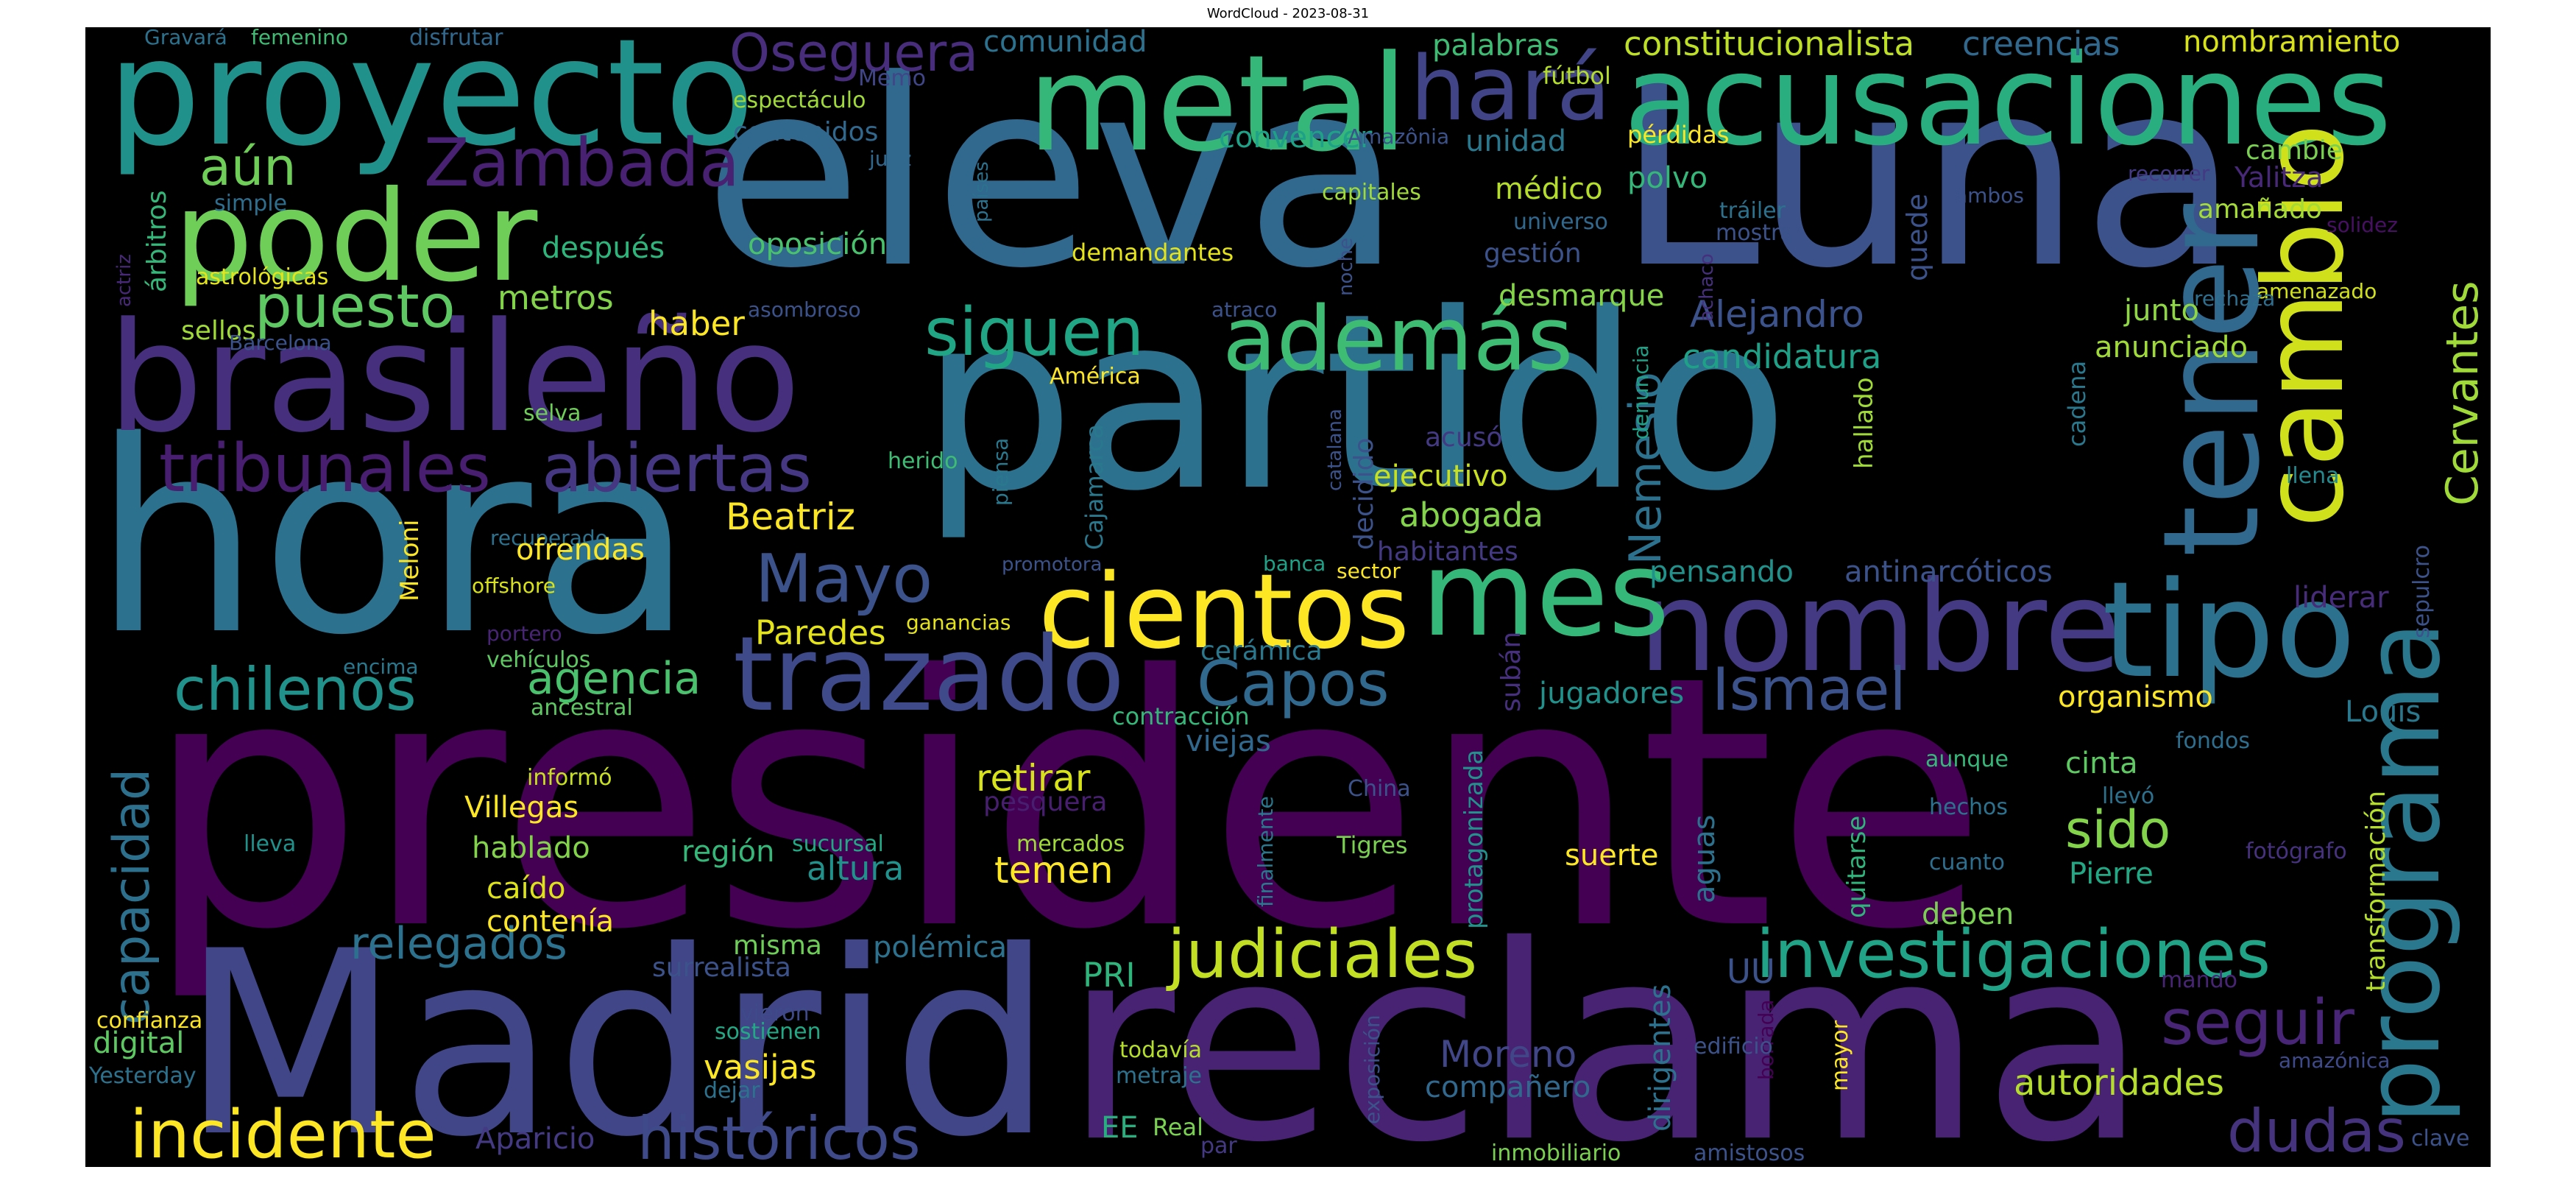  Describe the element at coordinates (1917, 237) in the screenshot. I see `word-quede: quede` at that location.